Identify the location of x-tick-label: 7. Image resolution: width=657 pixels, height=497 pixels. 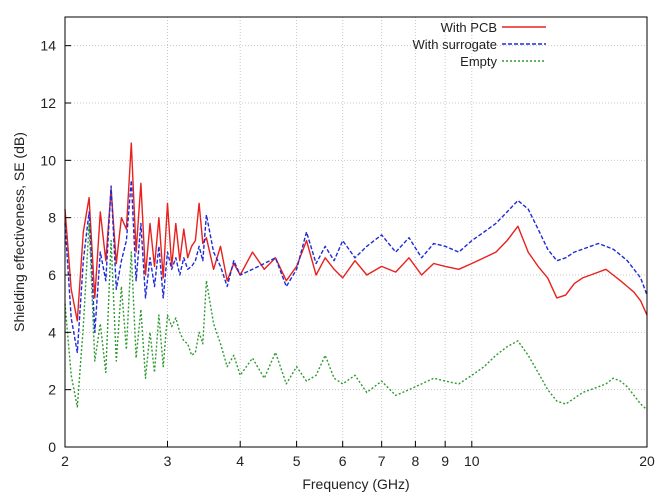
(382, 461).